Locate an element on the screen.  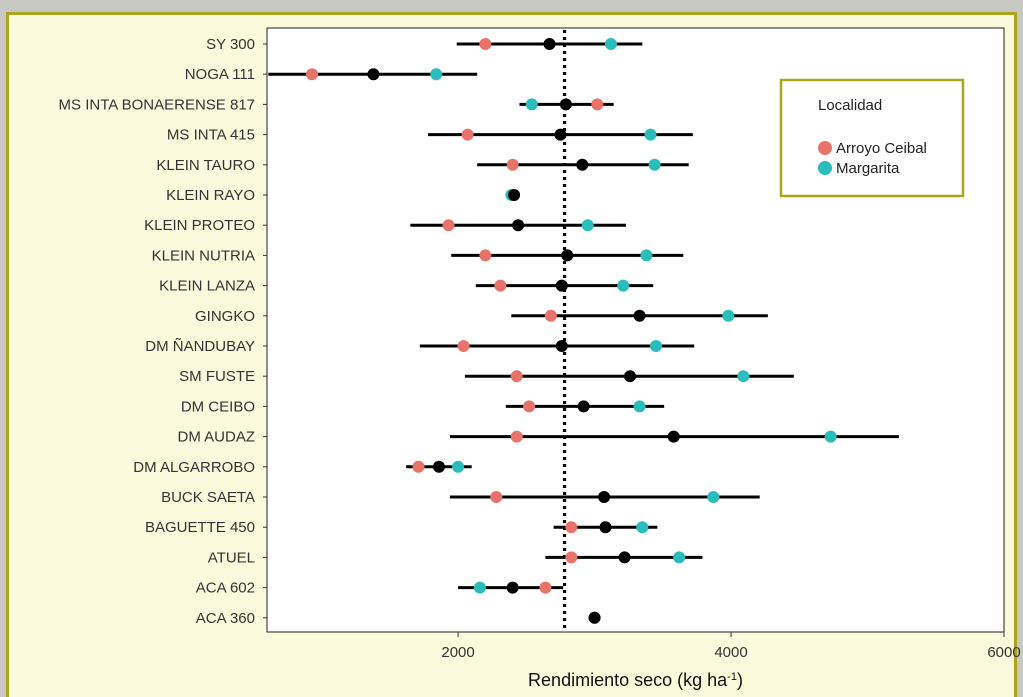
legend-box is located at coordinates (872, 138).